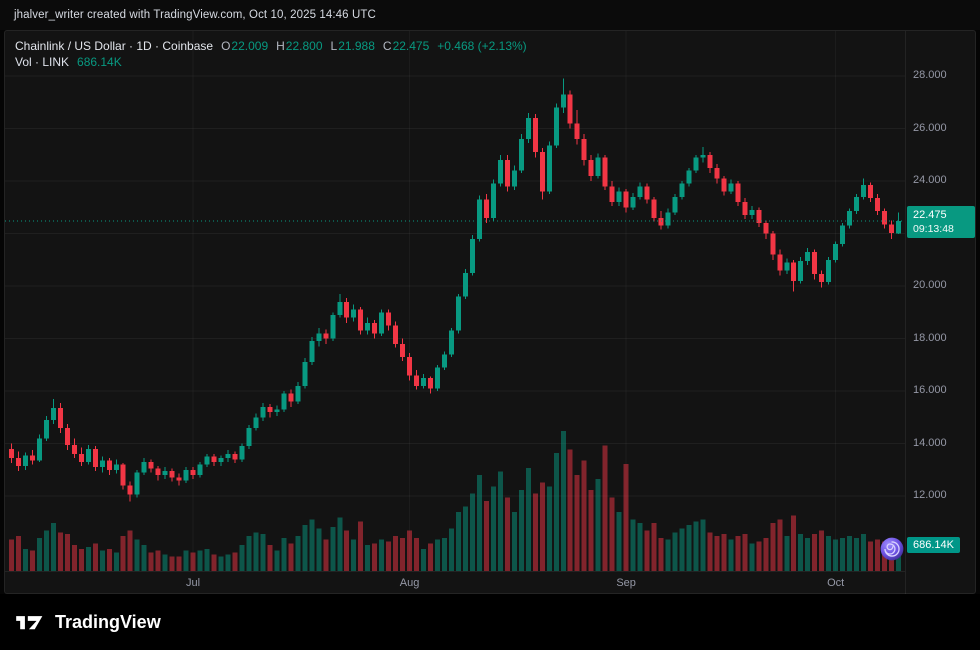  I want to click on volume-value: 686.14K, so click(99, 62).